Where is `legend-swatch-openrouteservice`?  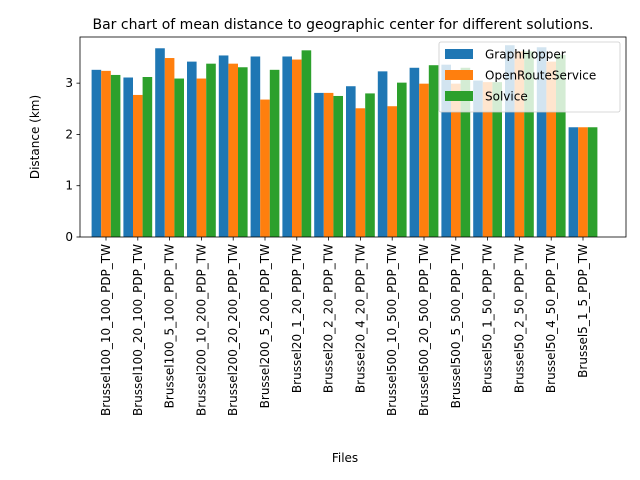
legend-swatch-openrouteservice is located at coordinates (459, 75).